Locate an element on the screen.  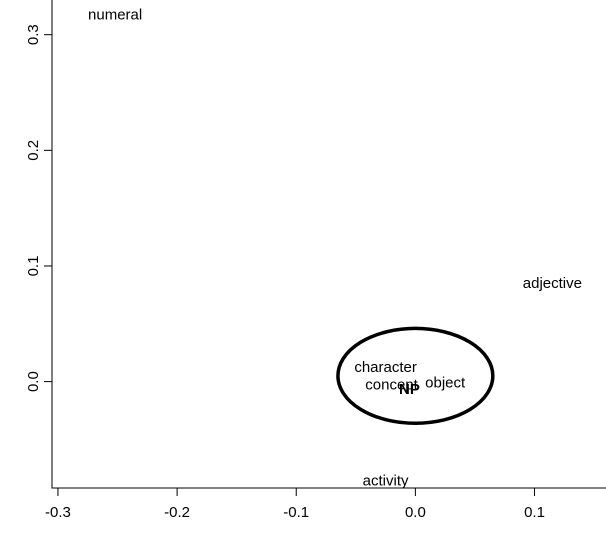
x-tick-label: 0.0 is located at coordinates (415, 512).